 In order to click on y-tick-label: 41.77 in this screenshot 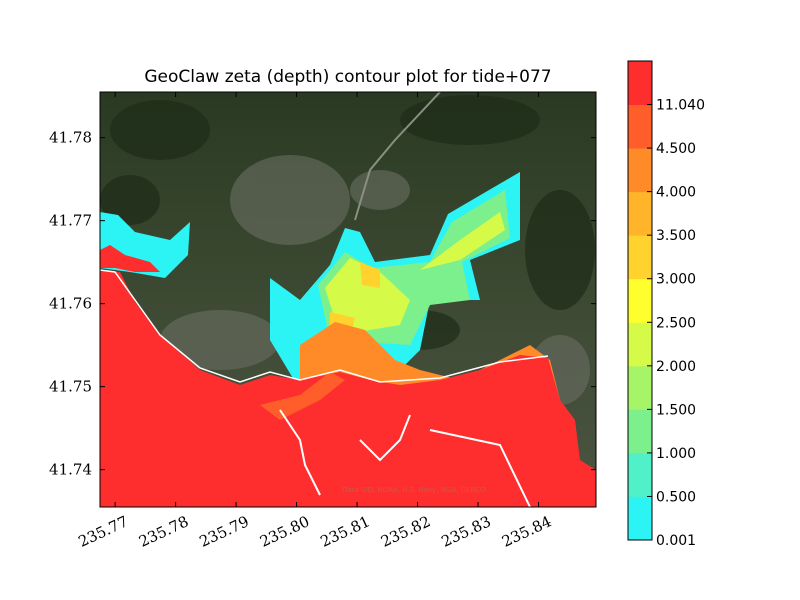, I will do `click(70, 221)`.